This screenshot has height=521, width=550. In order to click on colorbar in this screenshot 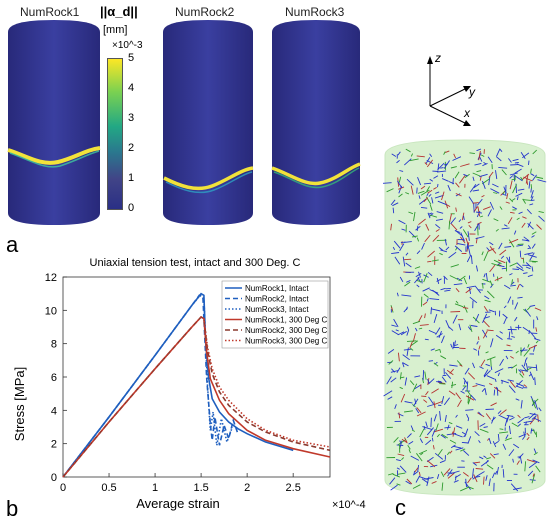, I will do `click(115, 134)`.